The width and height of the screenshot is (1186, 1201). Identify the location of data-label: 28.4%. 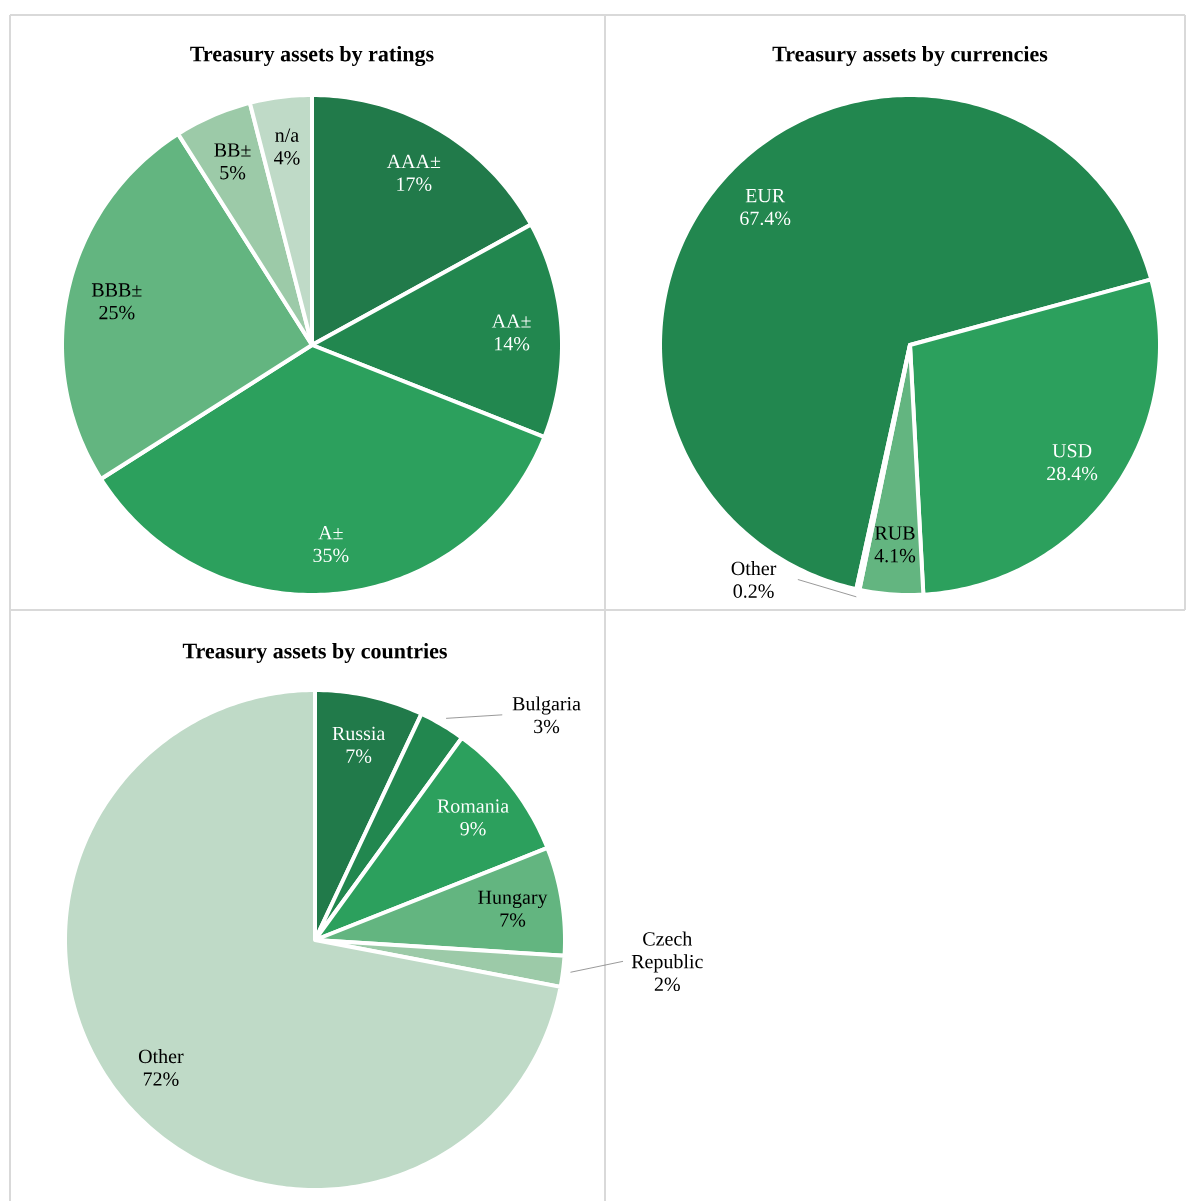
(1072, 473).